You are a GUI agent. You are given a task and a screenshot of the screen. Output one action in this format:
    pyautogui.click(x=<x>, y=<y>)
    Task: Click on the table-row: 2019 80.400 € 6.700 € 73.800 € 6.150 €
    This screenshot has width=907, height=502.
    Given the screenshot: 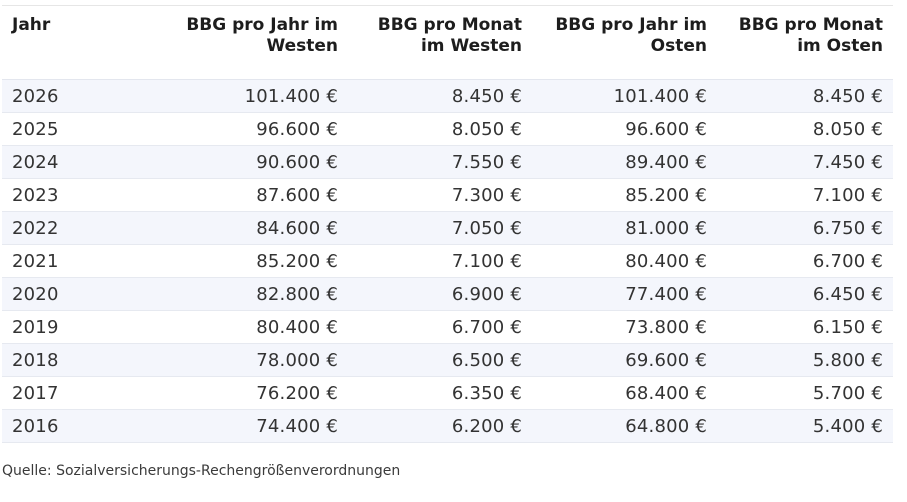 What is the action you would take?
    pyautogui.click(x=447, y=327)
    